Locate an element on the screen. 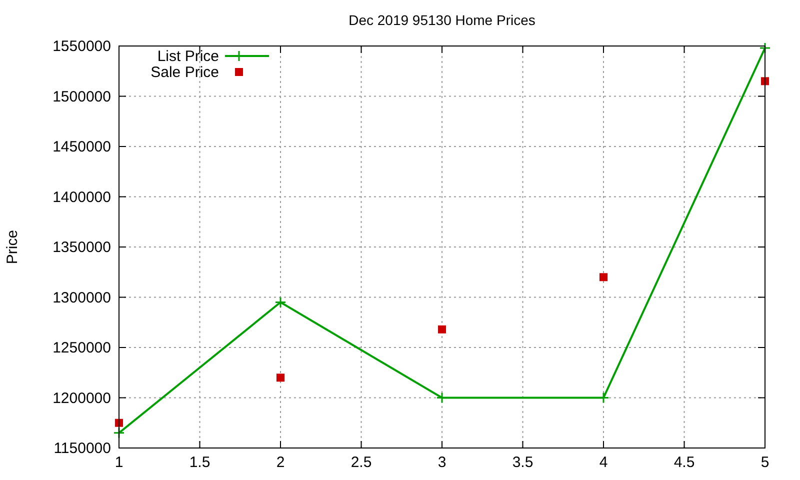 The image size is (800, 480). y-tick-label: 1550000 is located at coordinates (81, 46).